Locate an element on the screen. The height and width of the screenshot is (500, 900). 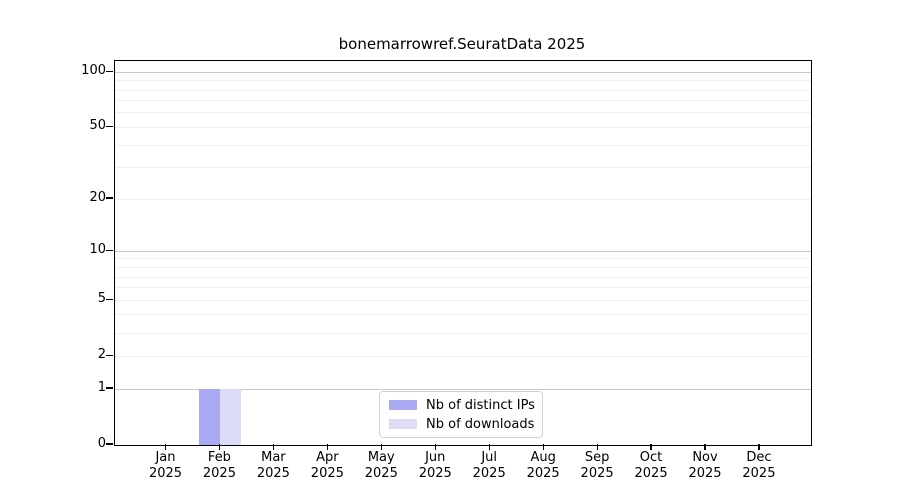
x-tick-label: Aug 2025 is located at coordinates (543, 465).